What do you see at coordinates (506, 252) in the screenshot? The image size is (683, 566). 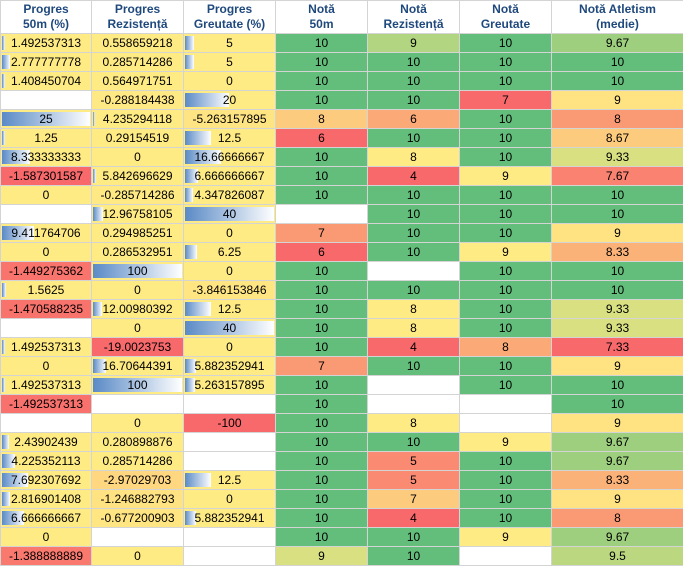 I see `cell: 9` at bounding box center [506, 252].